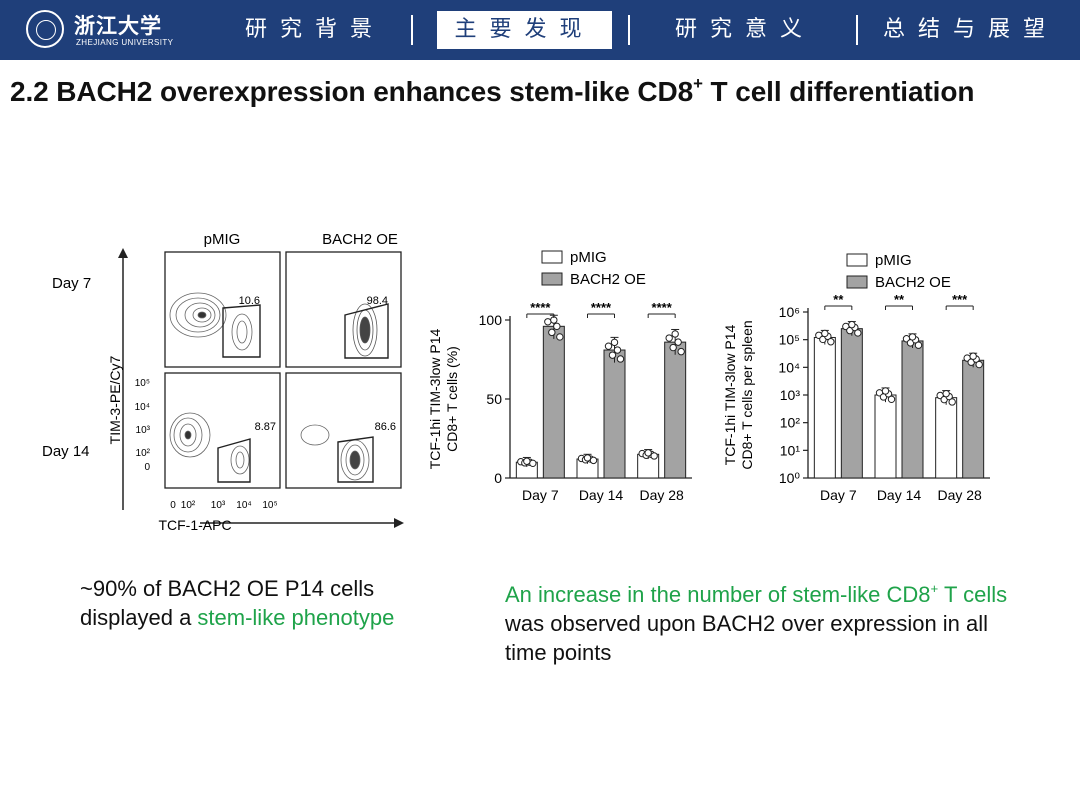 The width and height of the screenshot is (1080, 810). I want to click on y-tick-label: 10⁴, so click(789, 367).